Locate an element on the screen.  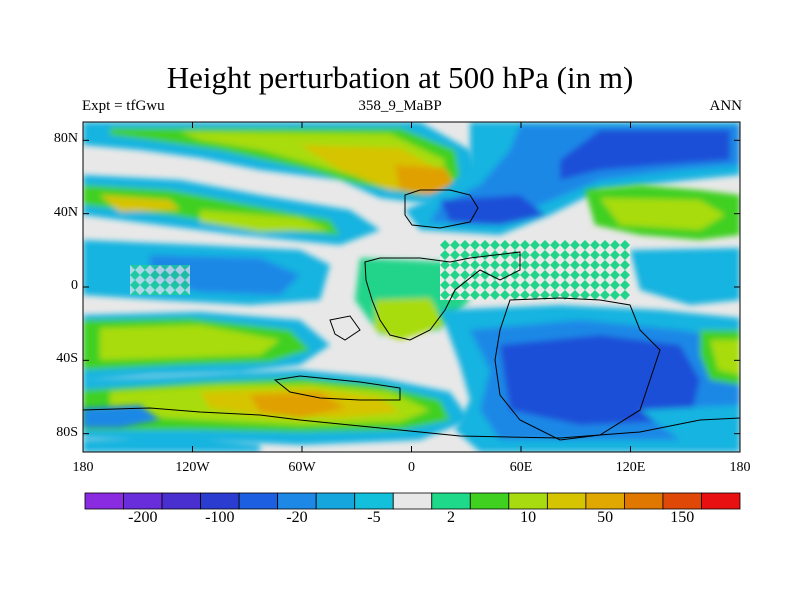
band-eurasia-negative is located at coordinates (572, 178).